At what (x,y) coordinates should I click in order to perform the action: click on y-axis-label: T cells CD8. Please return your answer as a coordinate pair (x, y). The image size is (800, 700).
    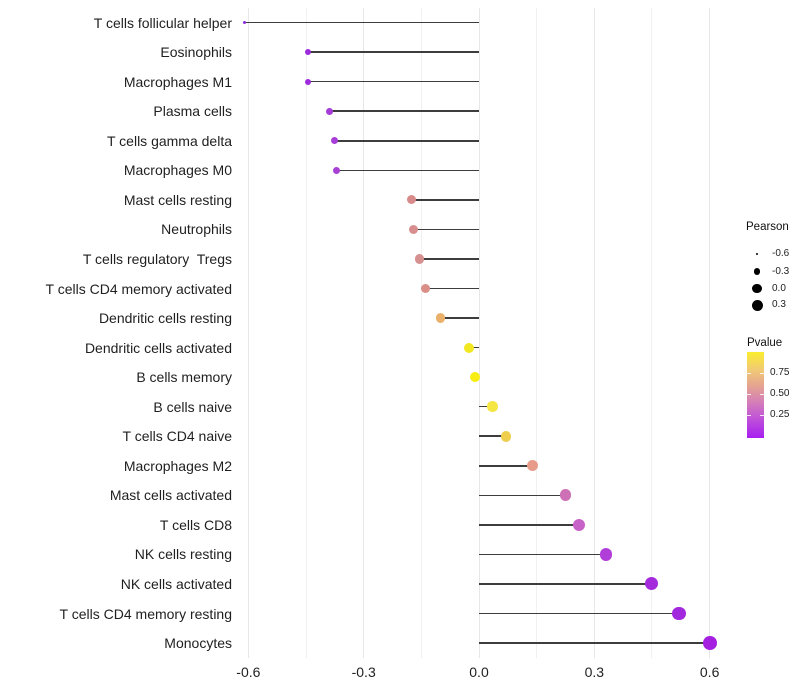
    Looking at the image, I should click on (195, 524).